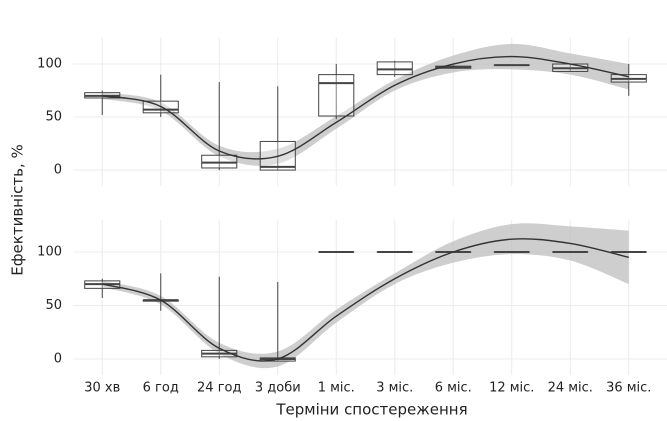 This screenshot has height=421, width=667. I want to click on x-tick-label: 6 міс., so click(453, 388).